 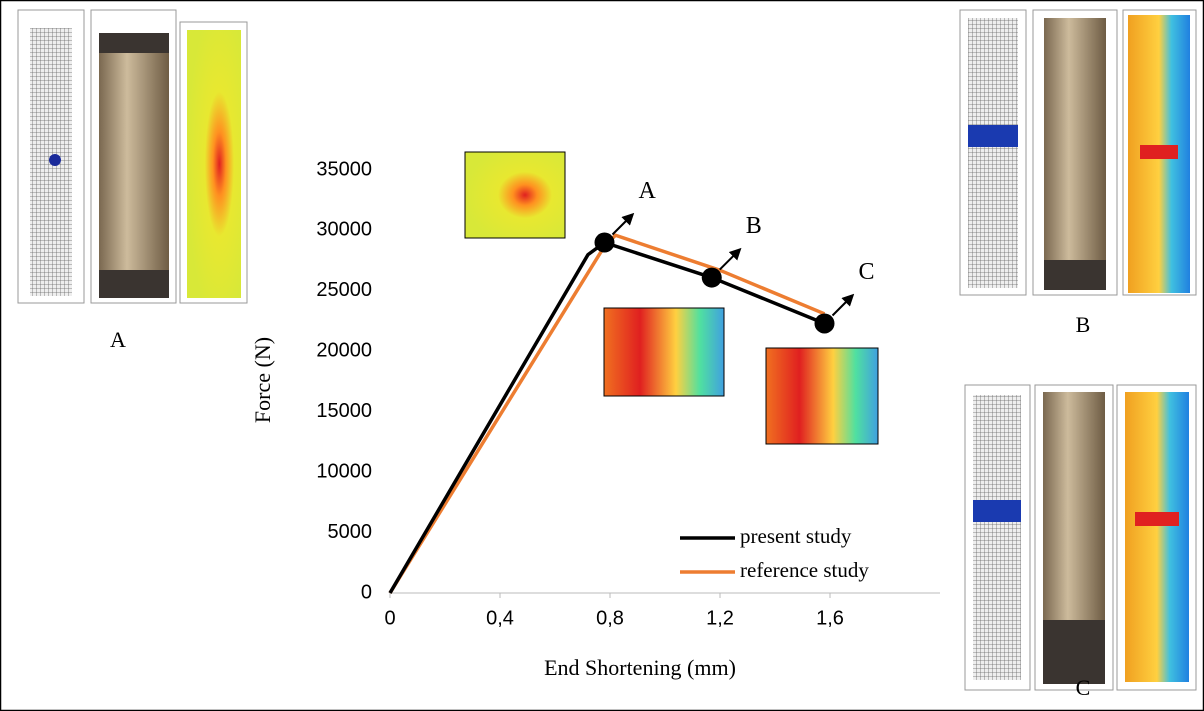 What do you see at coordinates (344, 230) in the screenshot?
I see `y-tick-label: 30000` at bounding box center [344, 230].